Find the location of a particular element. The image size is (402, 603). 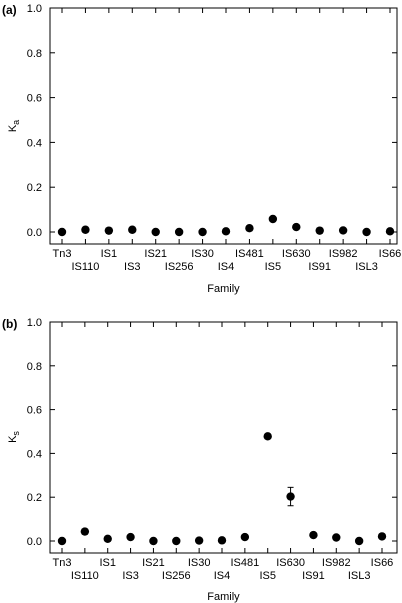

x-tick-label-a: IS1 is located at coordinates (109, 254).